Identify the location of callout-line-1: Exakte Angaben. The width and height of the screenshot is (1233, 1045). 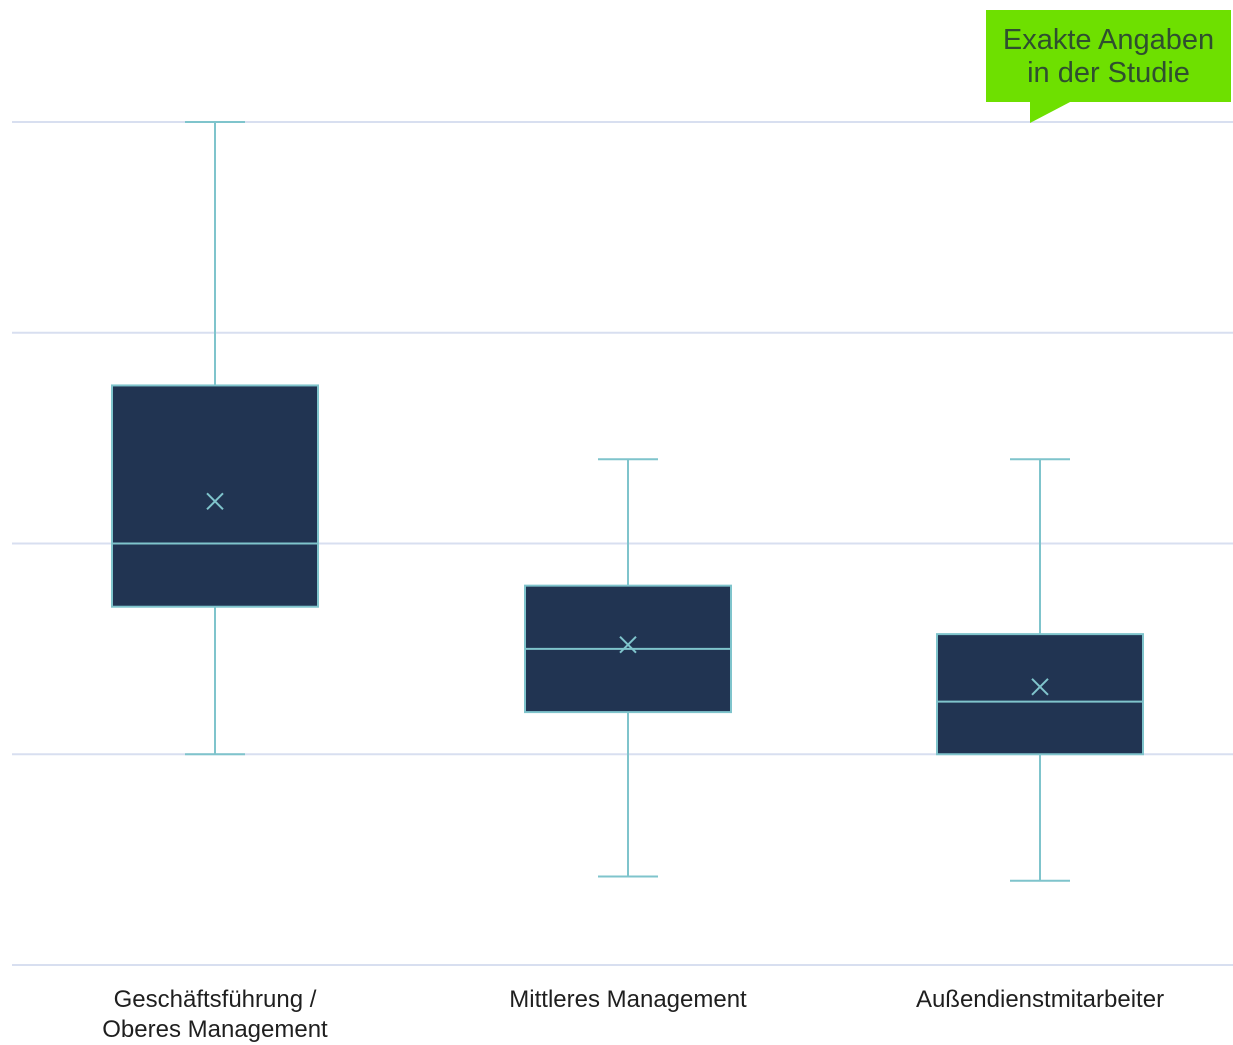
(1108, 40).